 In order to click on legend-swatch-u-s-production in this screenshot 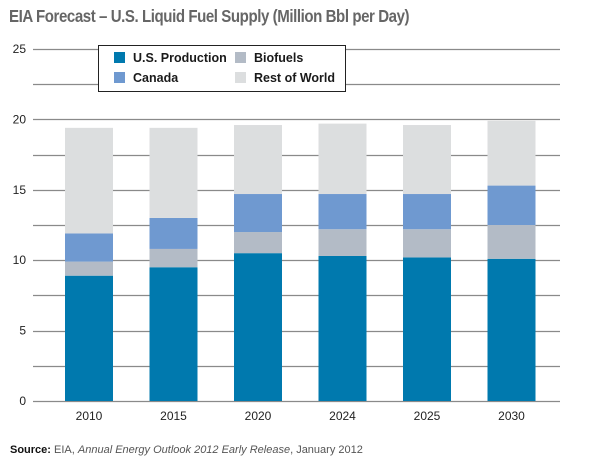, I will do `click(119, 57)`.